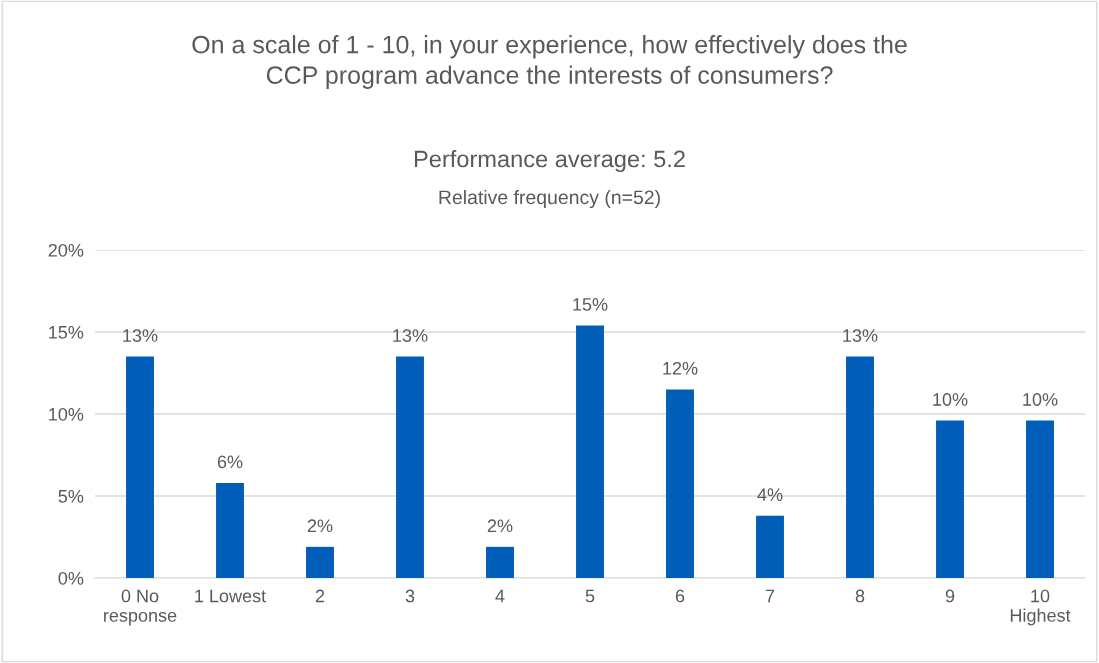 This screenshot has width=1099, height=663. What do you see at coordinates (320, 596) in the screenshot?
I see `x-tick-label: 2` at bounding box center [320, 596].